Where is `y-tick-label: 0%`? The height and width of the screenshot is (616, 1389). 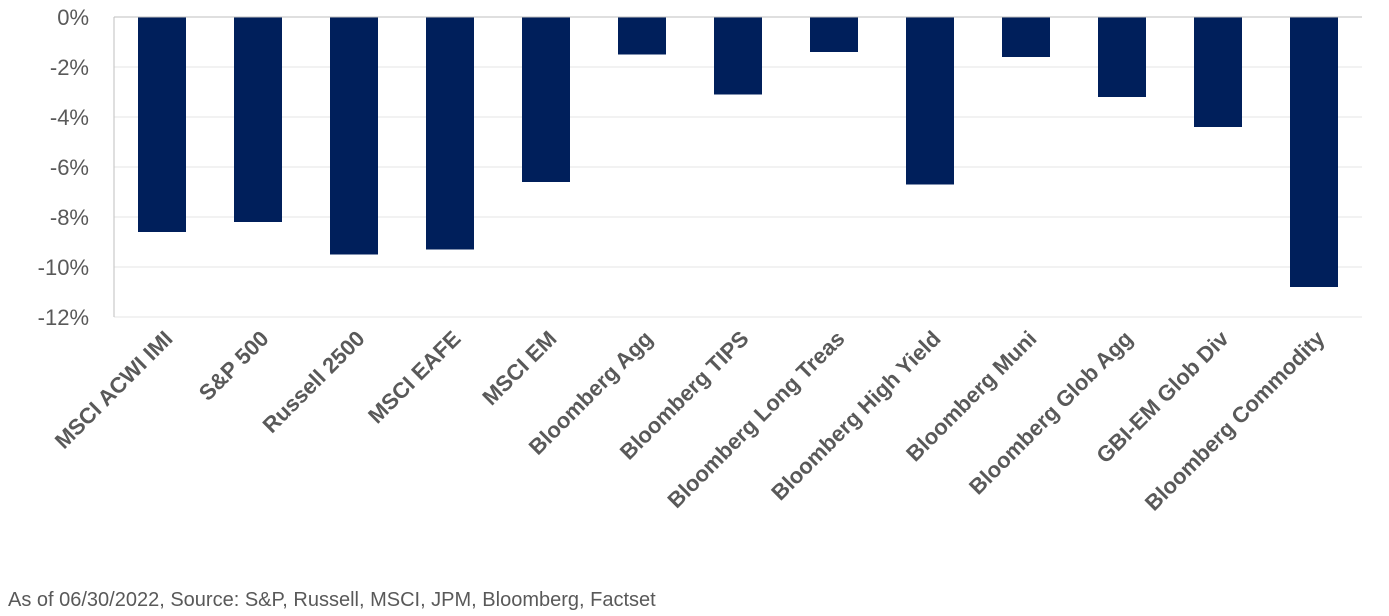 y-tick-label: 0% is located at coordinates (73, 17).